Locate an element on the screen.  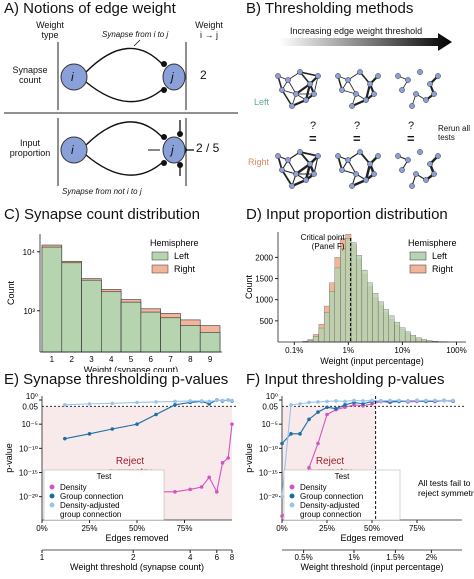
row1-label-line1: Synapse is located at coordinates (30, 70).